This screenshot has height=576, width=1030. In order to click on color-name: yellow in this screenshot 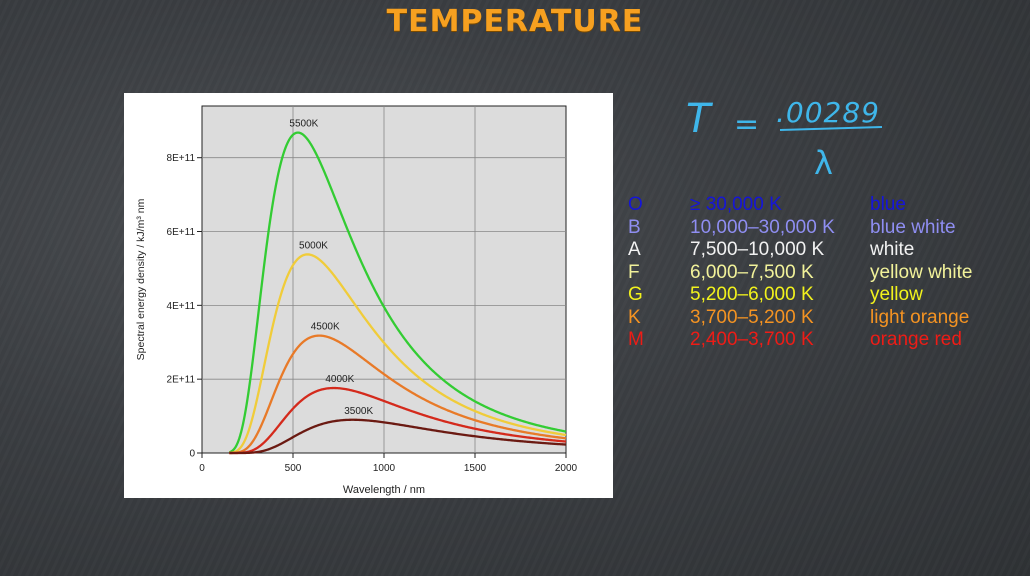, I will do `click(896, 294)`.